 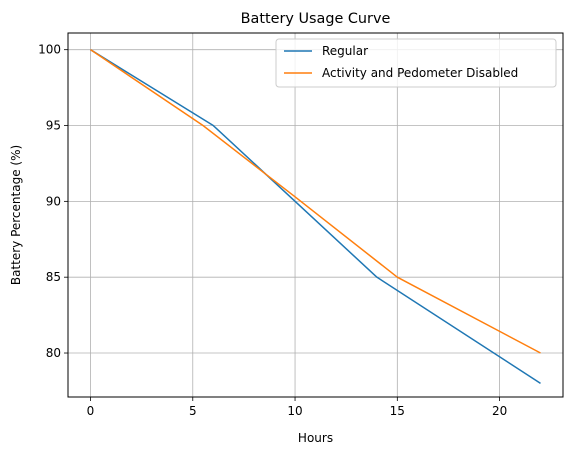 I want to click on legend-box, so click(x=416, y=63).